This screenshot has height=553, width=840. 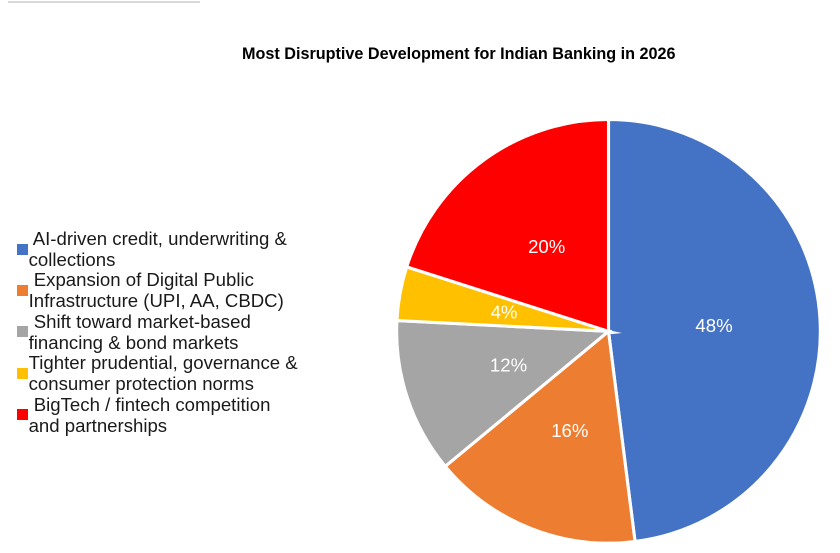 What do you see at coordinates (569, 430) in the screenshot?
I see `svg-text: 16%` at bounding box center [569, 430].